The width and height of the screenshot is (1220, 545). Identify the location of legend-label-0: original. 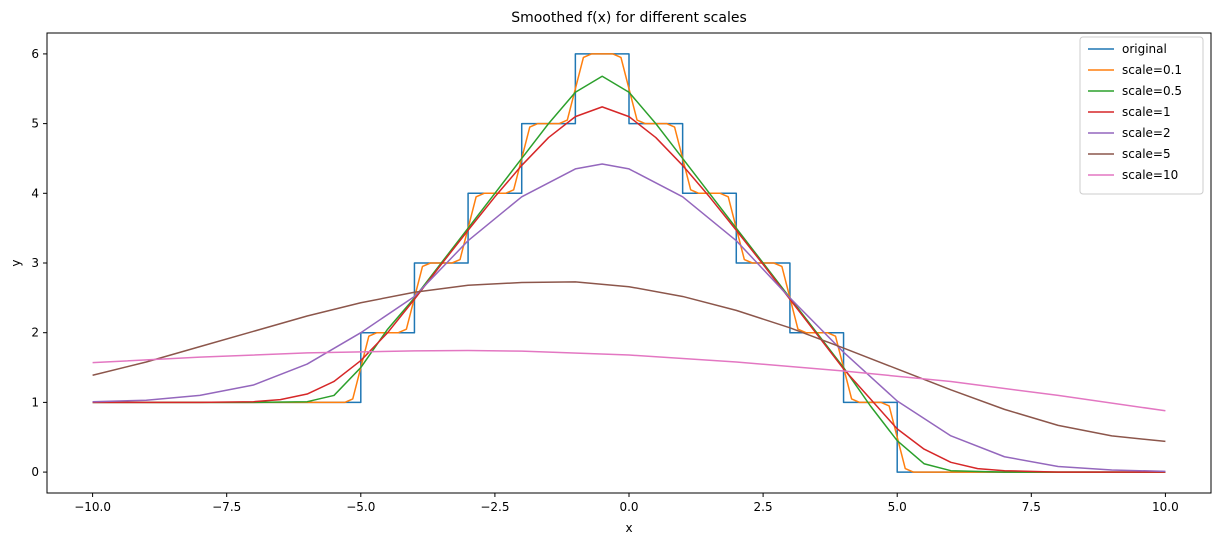
(1144, 49).